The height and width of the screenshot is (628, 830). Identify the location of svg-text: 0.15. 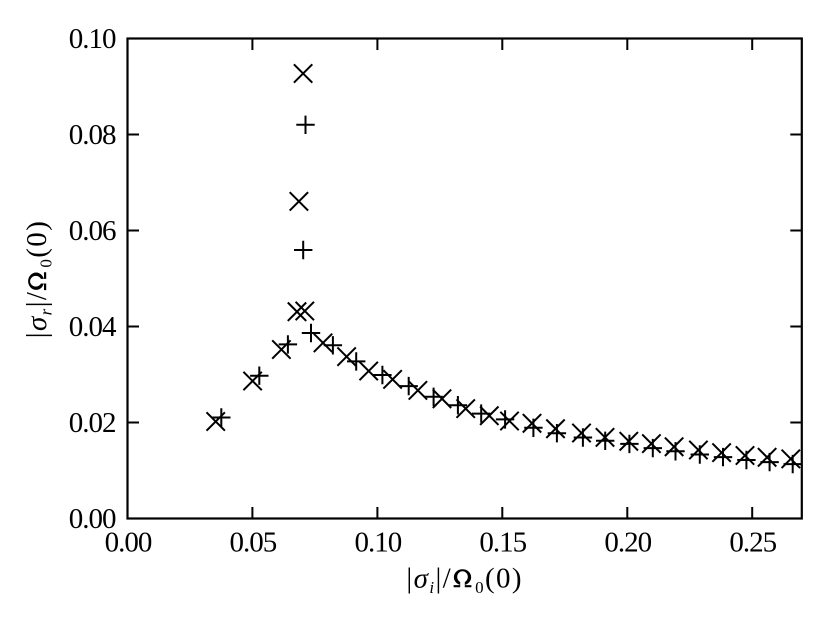
(502, 542).